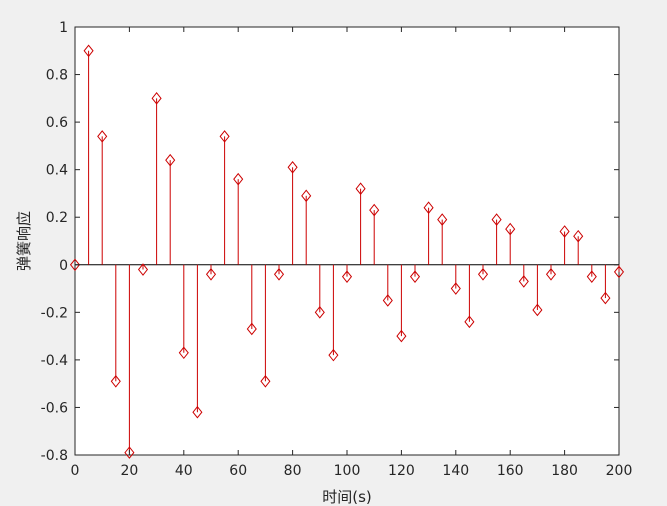  What do you see at coordinates (57, 218) in the screenshot?
I see `y-tick-label: 0.2` at bounding box center [57, 218].